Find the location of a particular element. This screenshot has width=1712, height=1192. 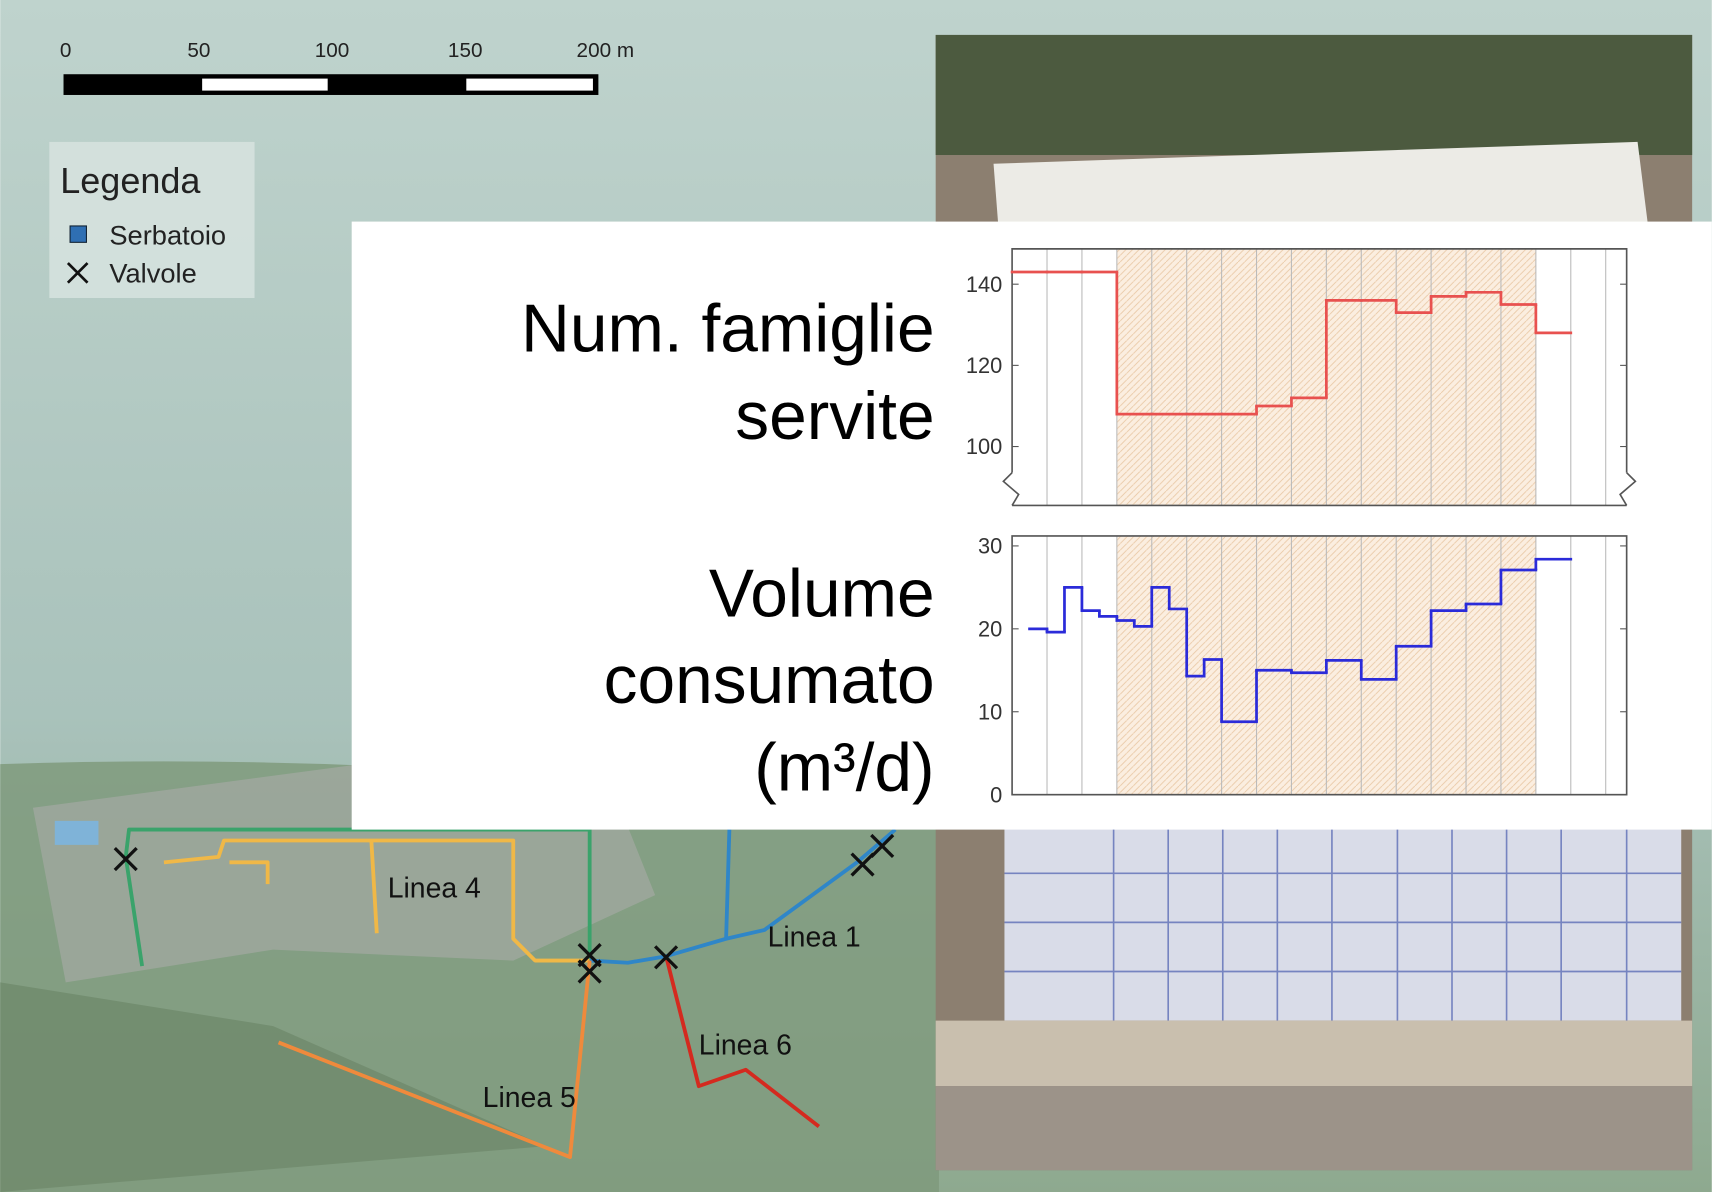

axis-break is located at coordinates (1319, 489).